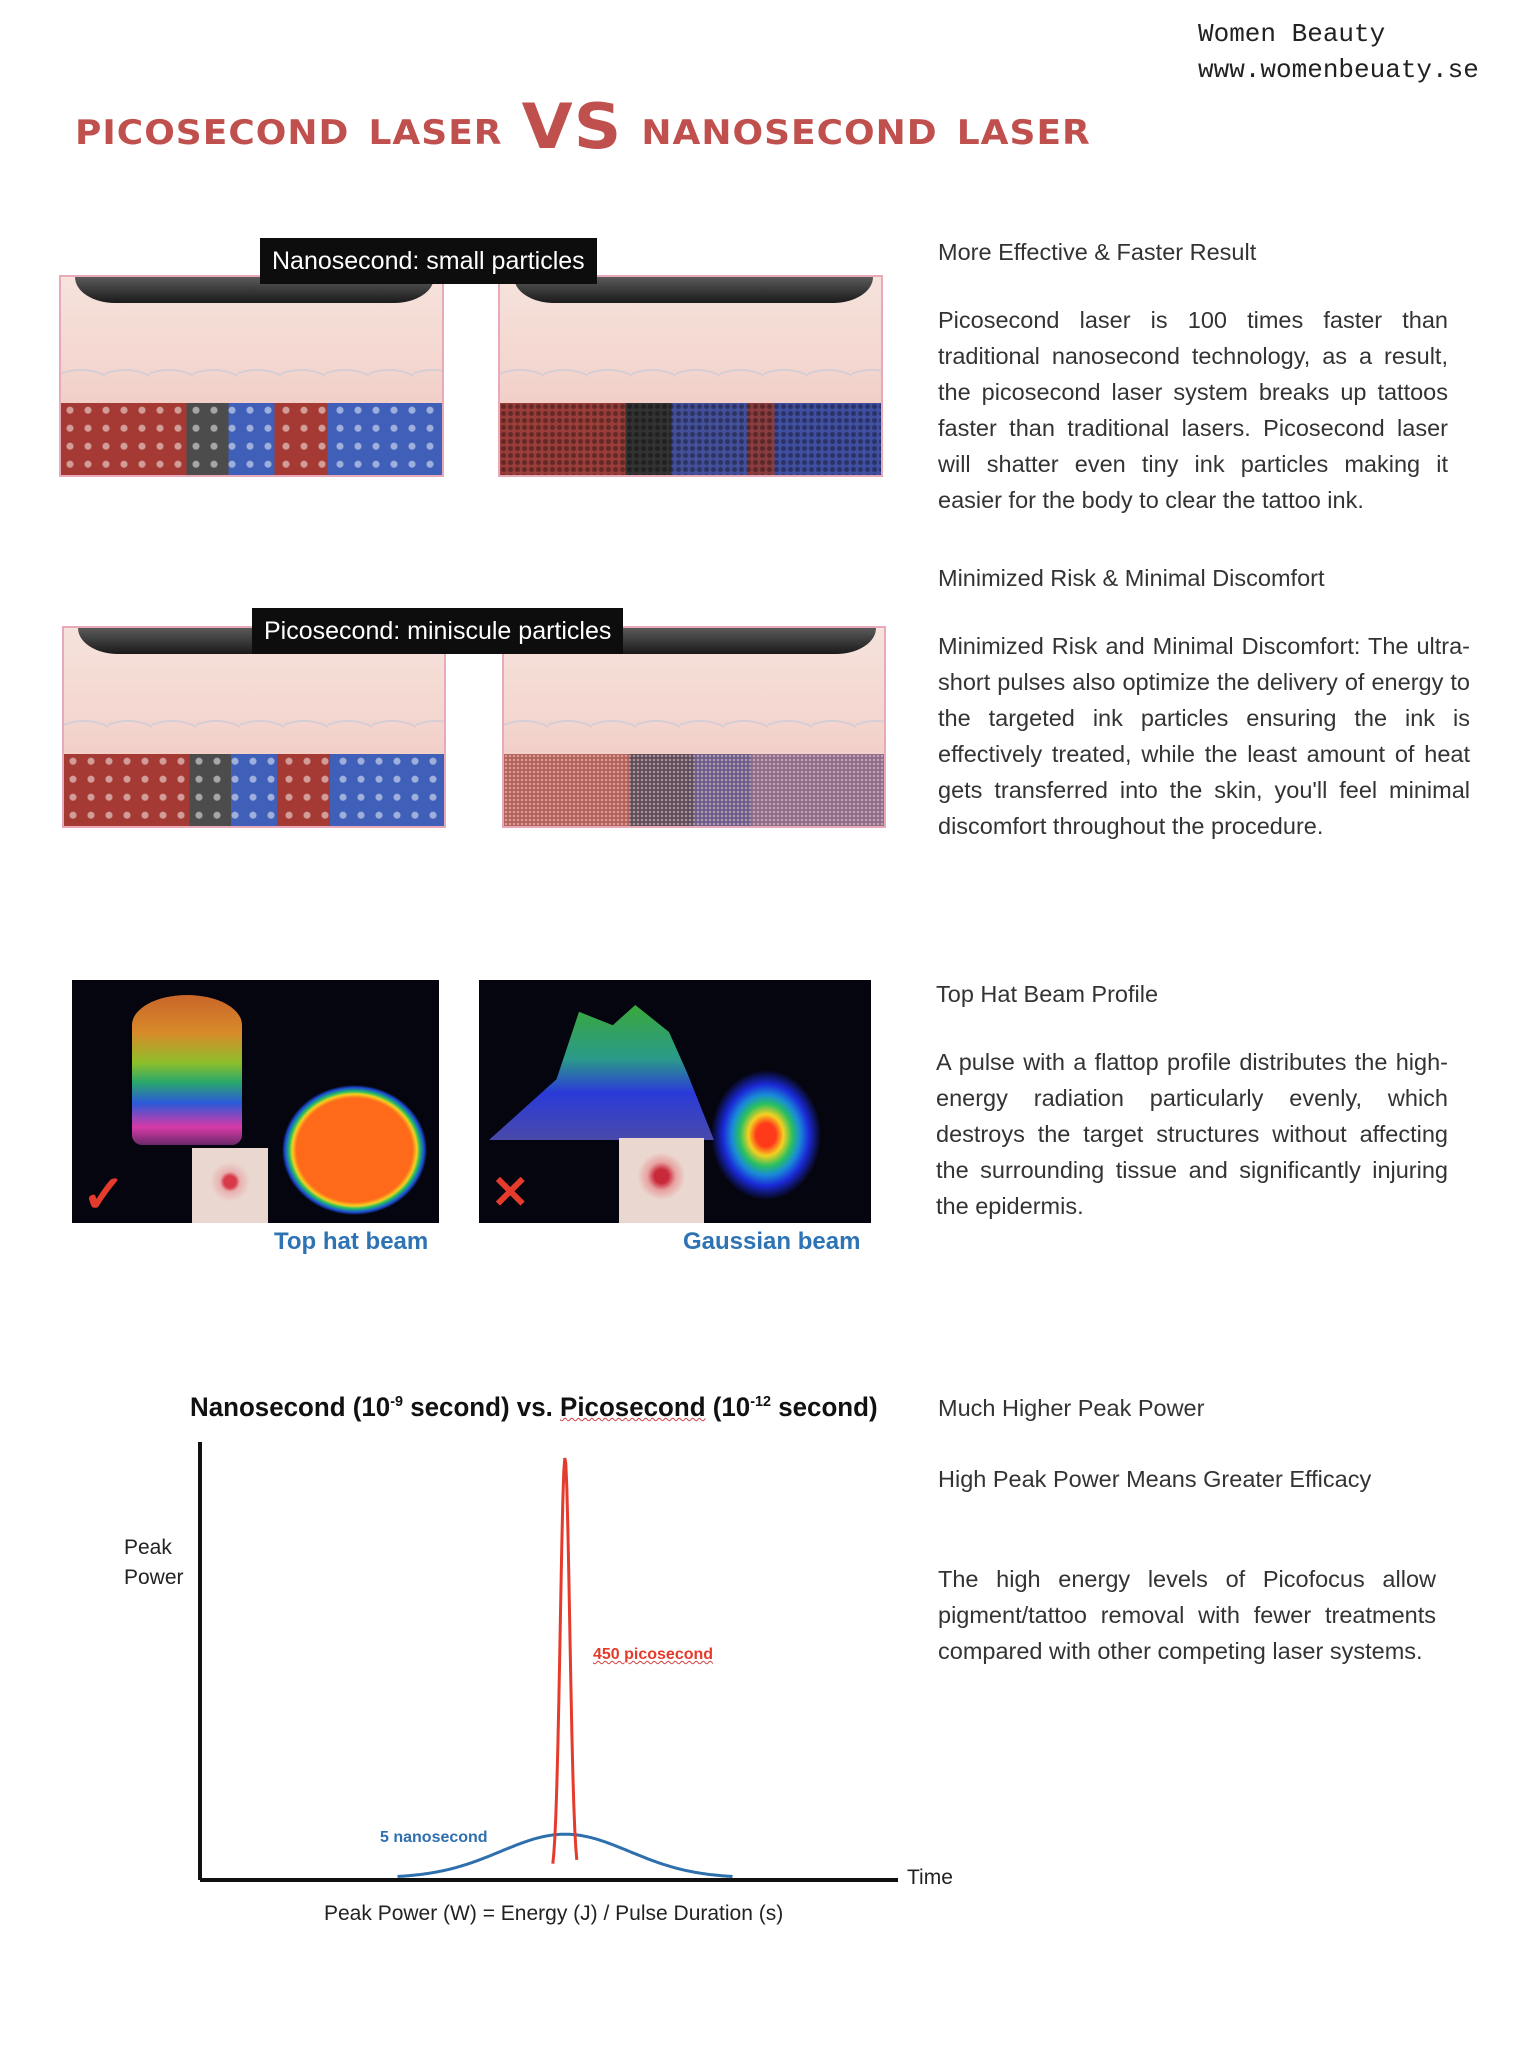 This screenshot has width=1520, height=2048. I want to click on title-sup: -9, so click(397, 1401).